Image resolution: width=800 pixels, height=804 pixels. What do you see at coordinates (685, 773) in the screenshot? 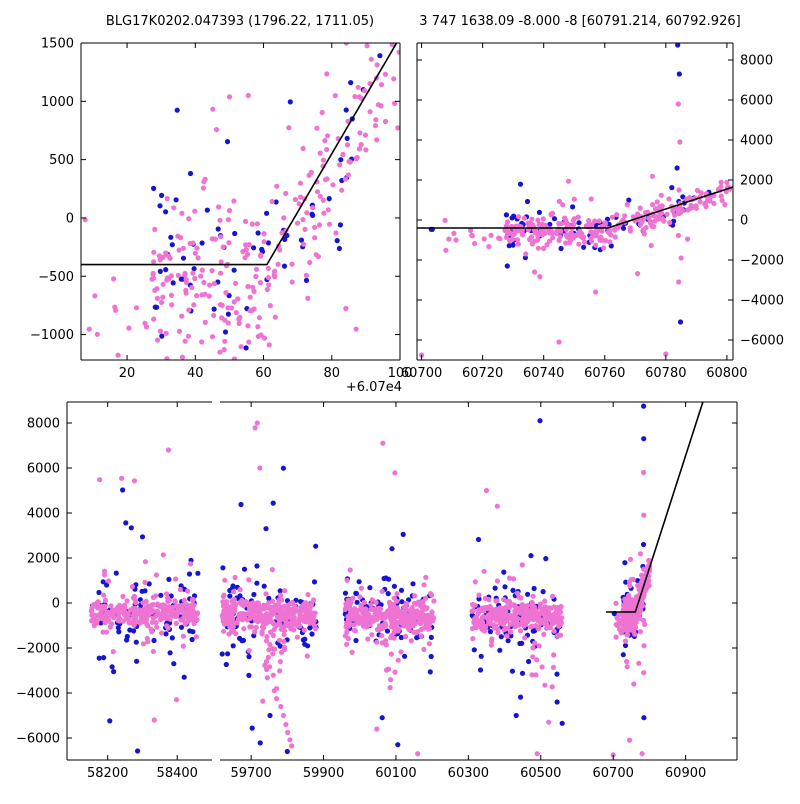
I see `x-tick-label: 60900` at bounding box center [685, 773].